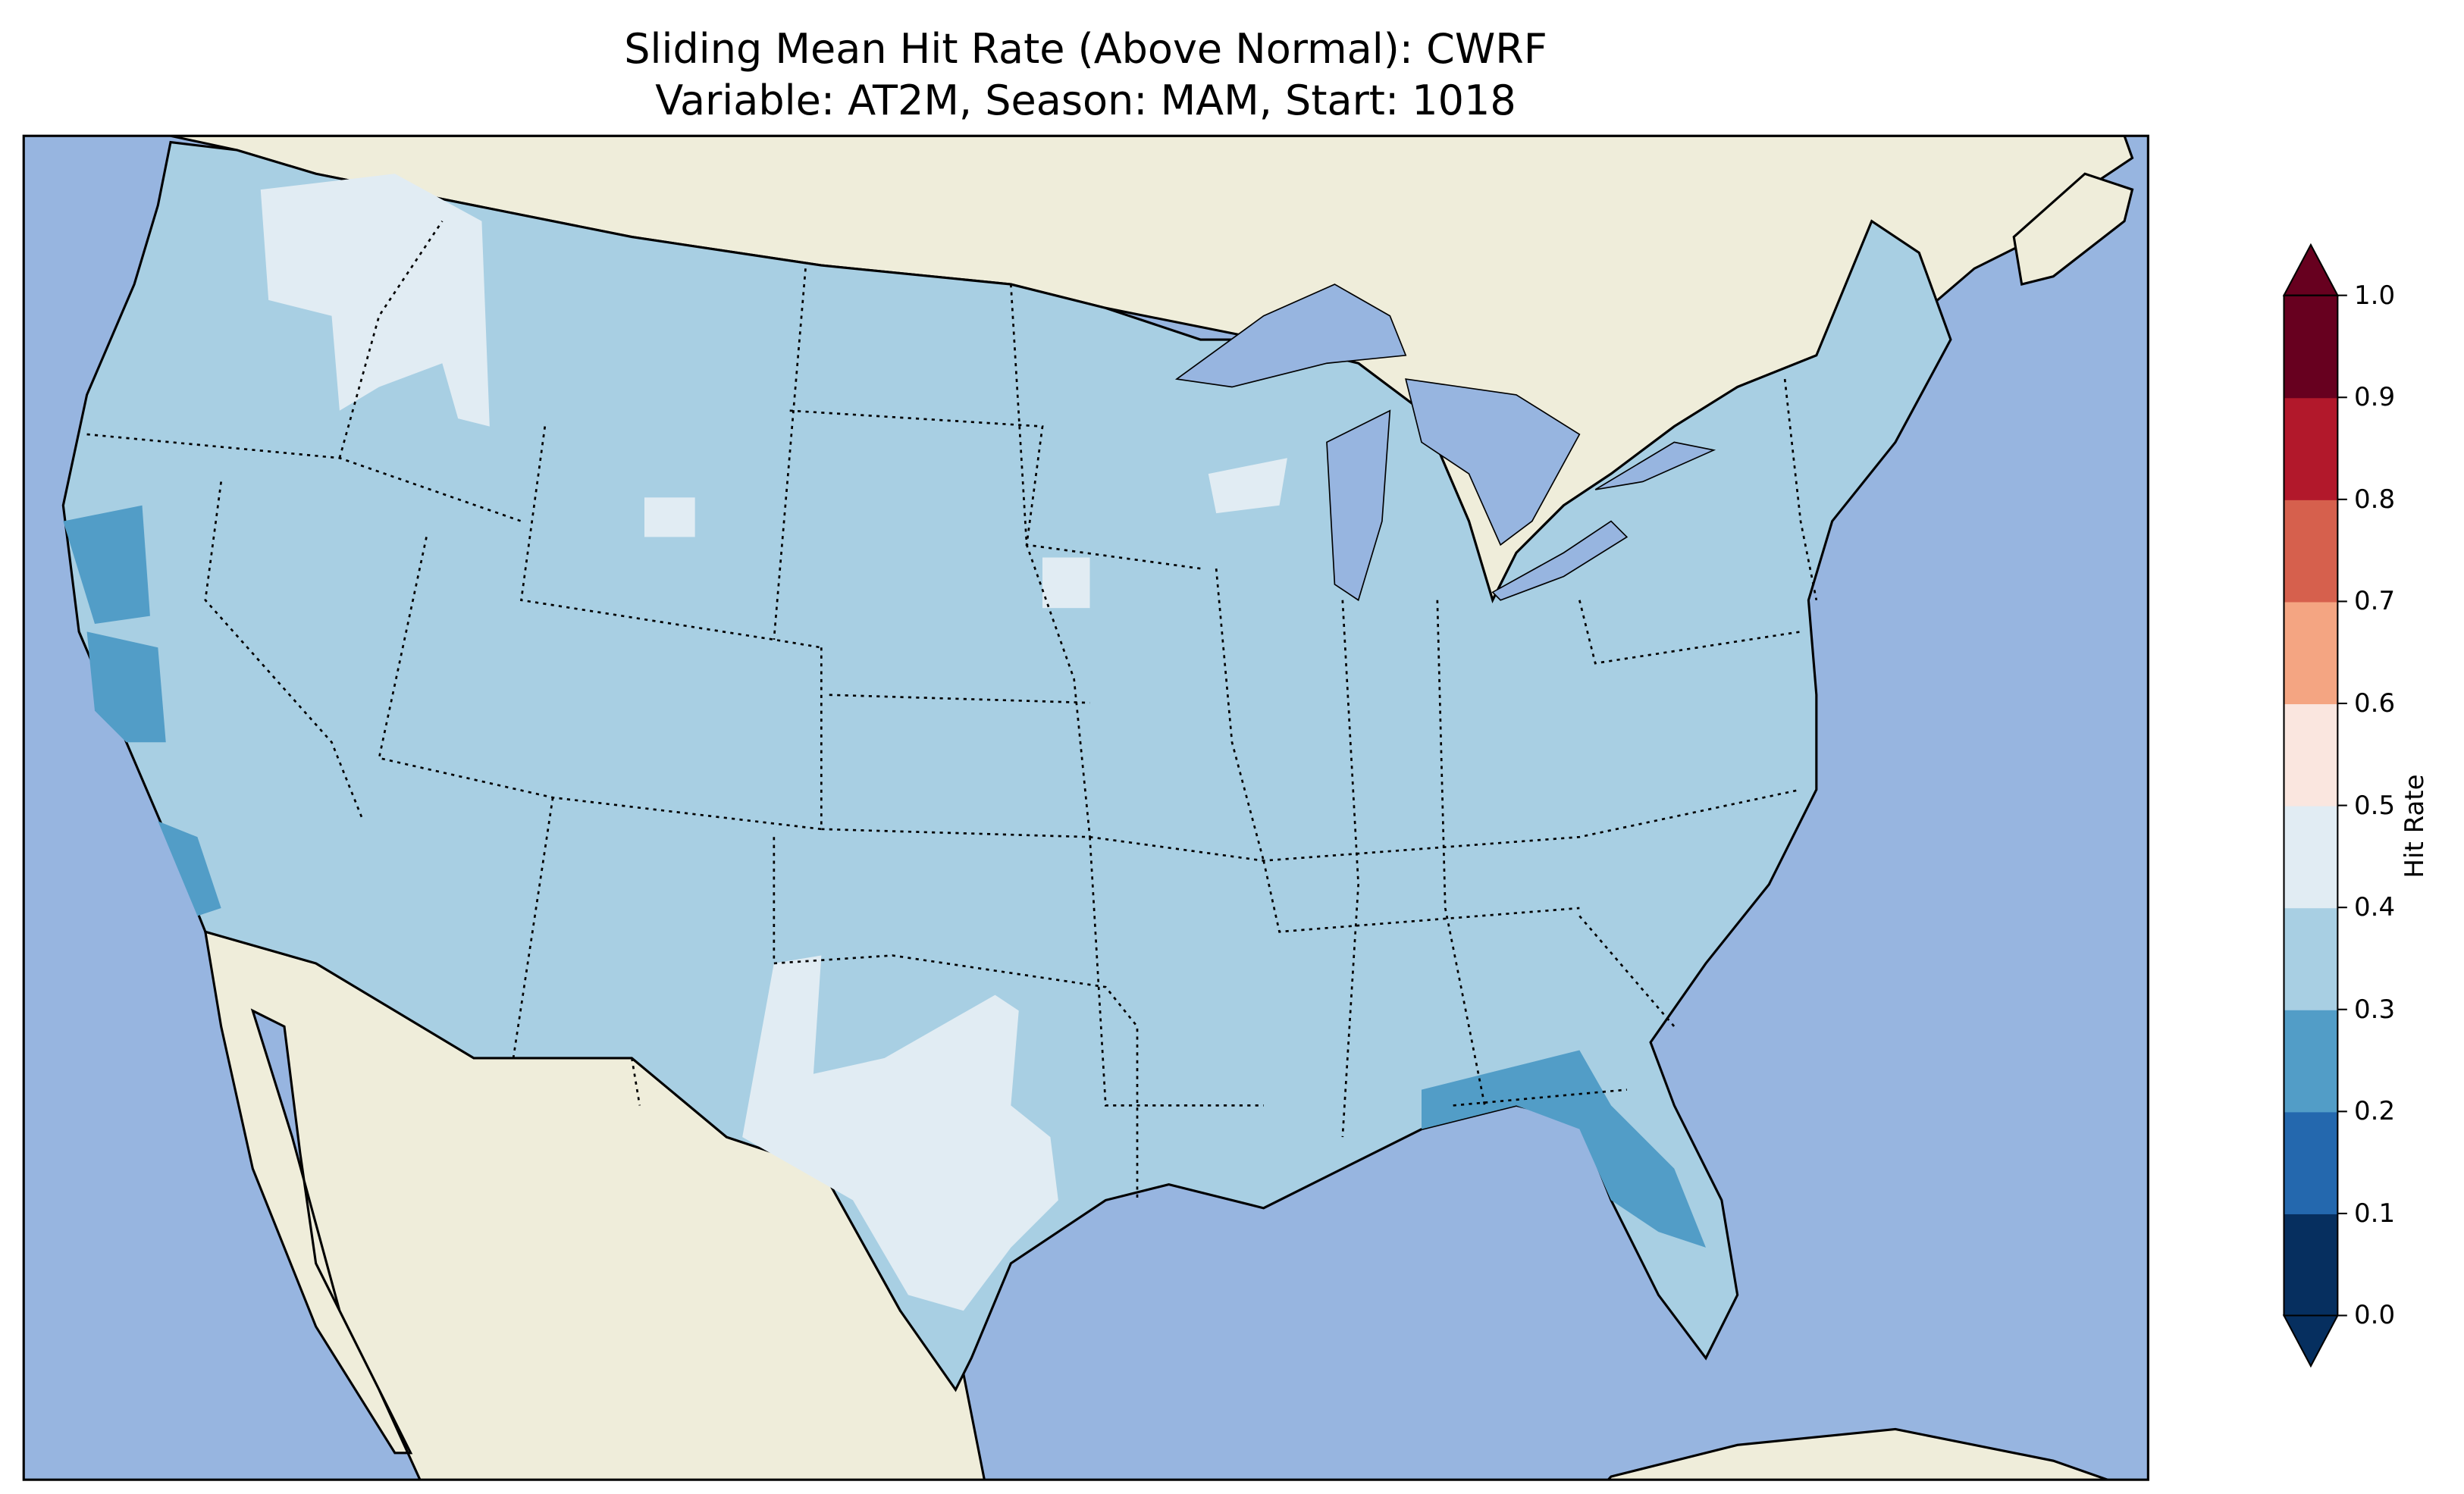  Describe the element at coordinates (2375, 397) in the screenshot. I see `colorbar-tick-label: 0.9` at that location.